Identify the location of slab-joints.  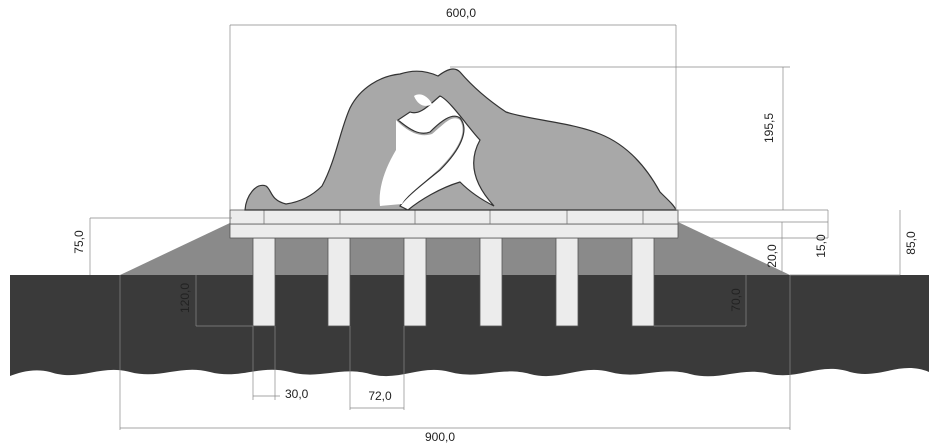
(453, 217).